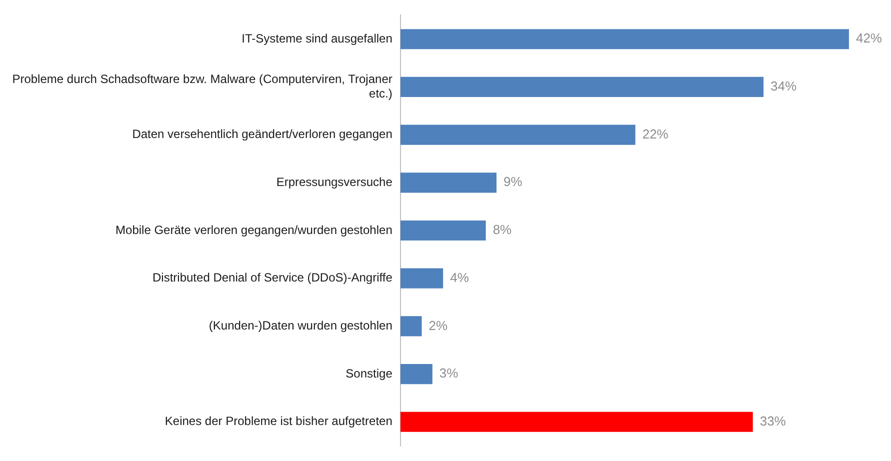 The height and width of the screenshot is (461, 891). I want to click on y-tick-label: Probleme durch Schadsoftware bzw. Malware (Computerviren, Trojaner etc.), so click(202, 86).